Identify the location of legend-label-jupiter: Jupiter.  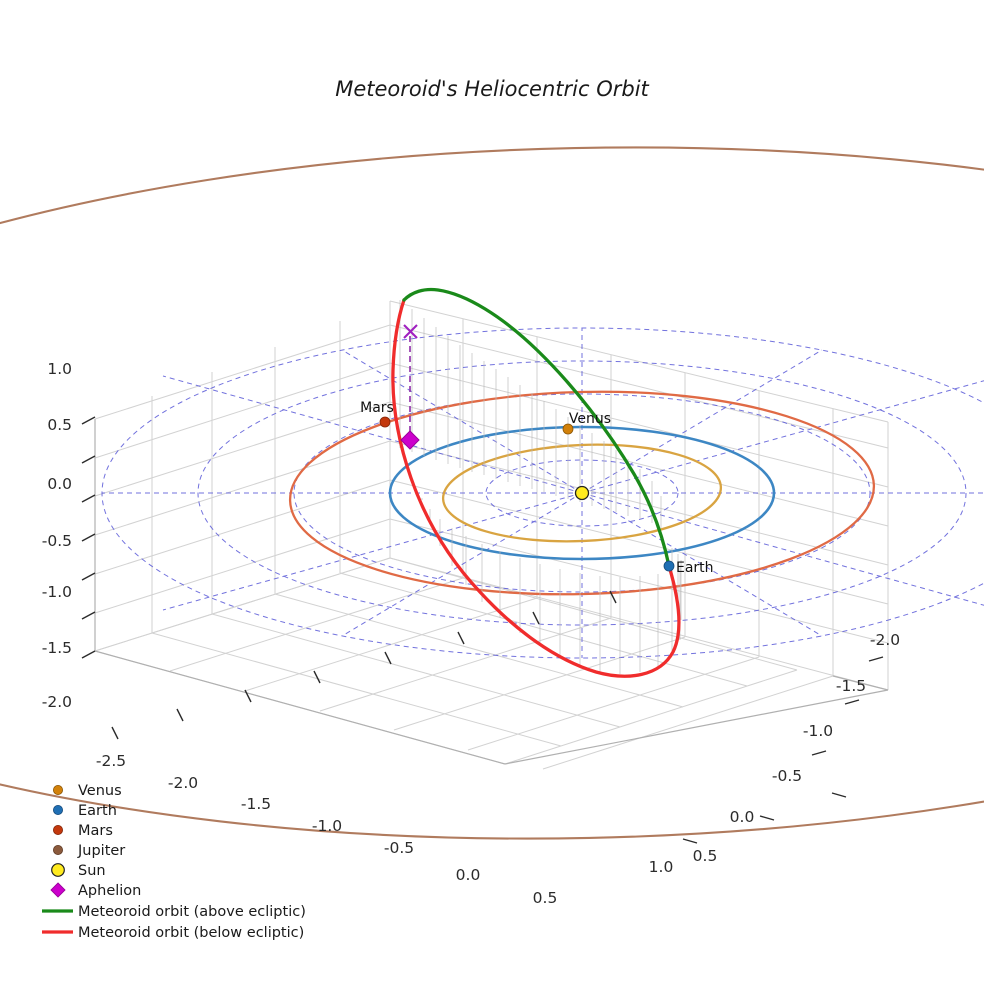
(101, 851).